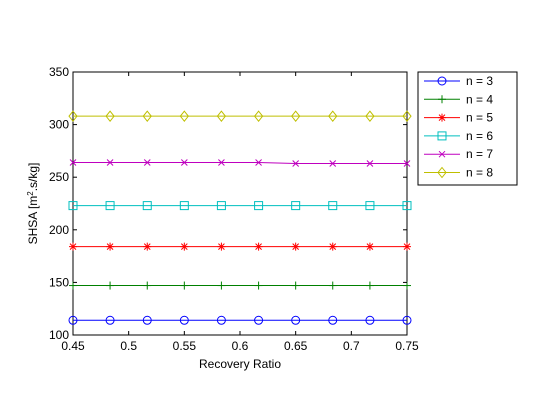 The width and height of the screenshot is (560, 420). What do you see at coordinates (479, 81) in the screenshot?
I see `legend-label: n = 3` at bounding box center [479, 81].